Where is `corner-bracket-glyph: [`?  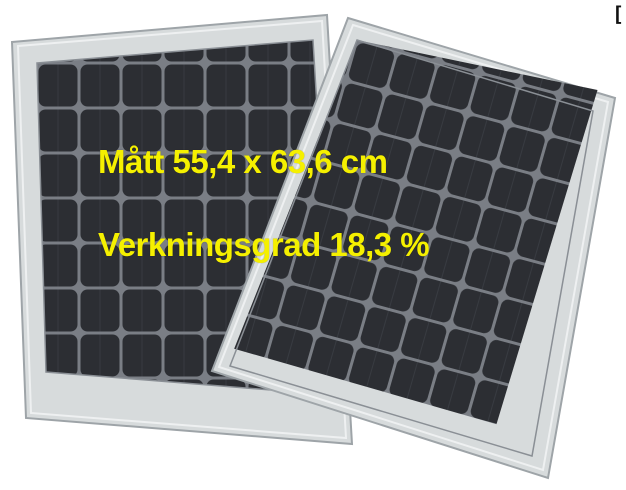
corner-bracket-glyph: [ is located at coordinates (618, 14).